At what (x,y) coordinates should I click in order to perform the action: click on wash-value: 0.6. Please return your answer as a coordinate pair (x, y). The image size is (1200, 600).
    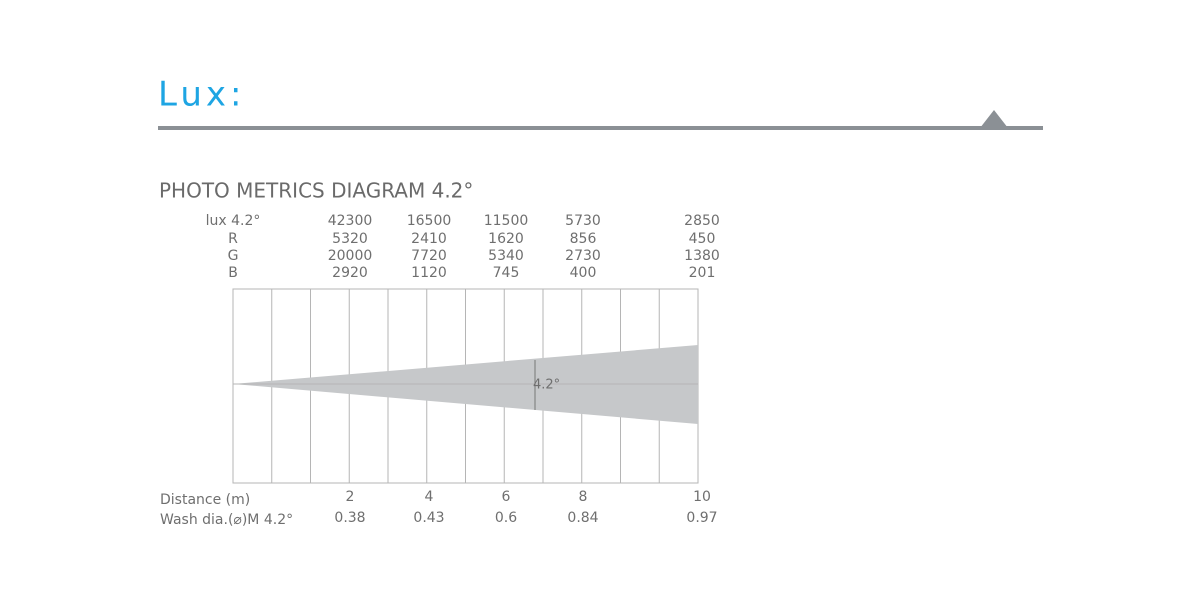
    Looking at the image, I should click on (506, 518).